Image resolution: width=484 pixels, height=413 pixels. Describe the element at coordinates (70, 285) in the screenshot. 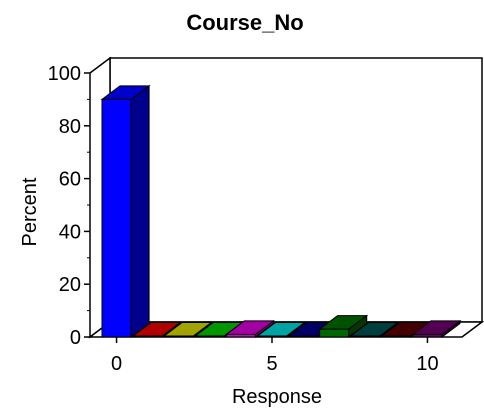

I see `y-tick-label-20: 20` at that location.